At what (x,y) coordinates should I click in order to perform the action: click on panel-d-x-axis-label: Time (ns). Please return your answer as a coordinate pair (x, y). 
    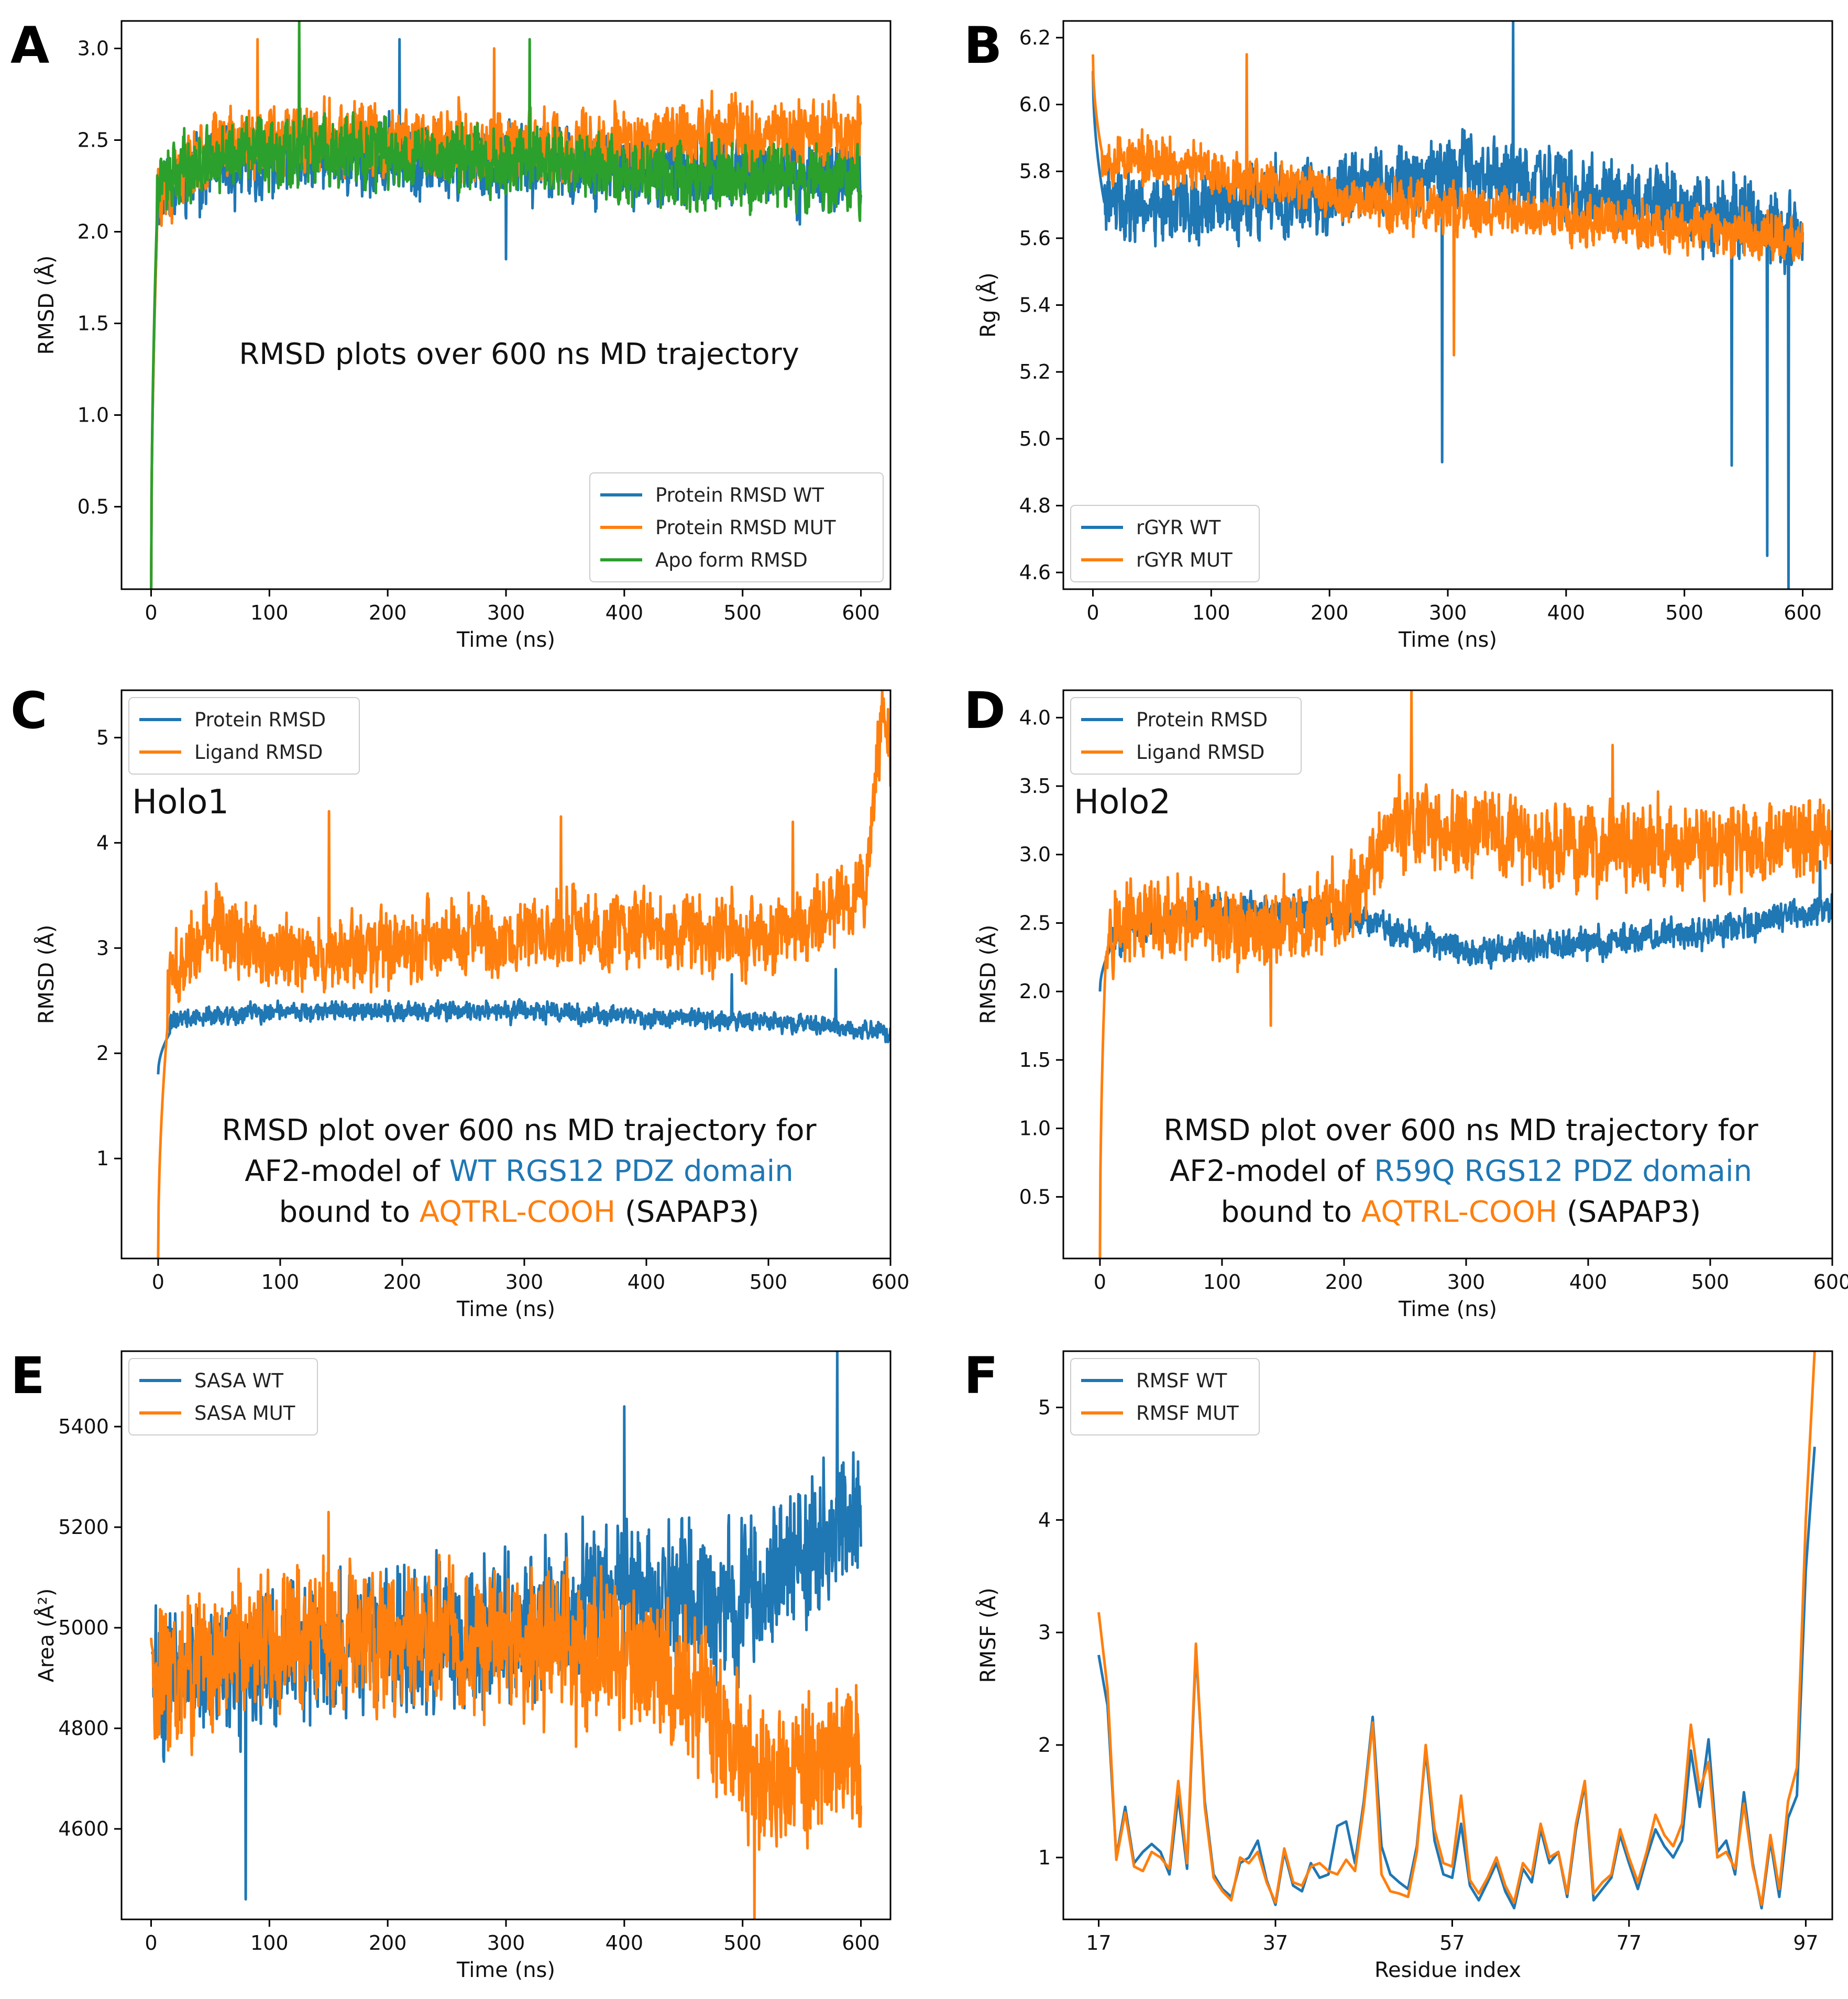
    Looking at the image, I should click on (1448, 1309).